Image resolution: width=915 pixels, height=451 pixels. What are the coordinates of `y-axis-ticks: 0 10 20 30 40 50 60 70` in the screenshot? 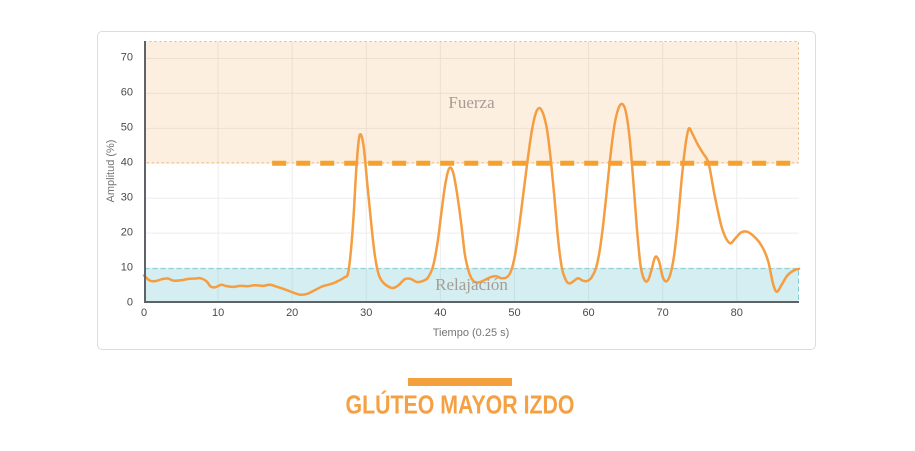 It's located at (119, 174).